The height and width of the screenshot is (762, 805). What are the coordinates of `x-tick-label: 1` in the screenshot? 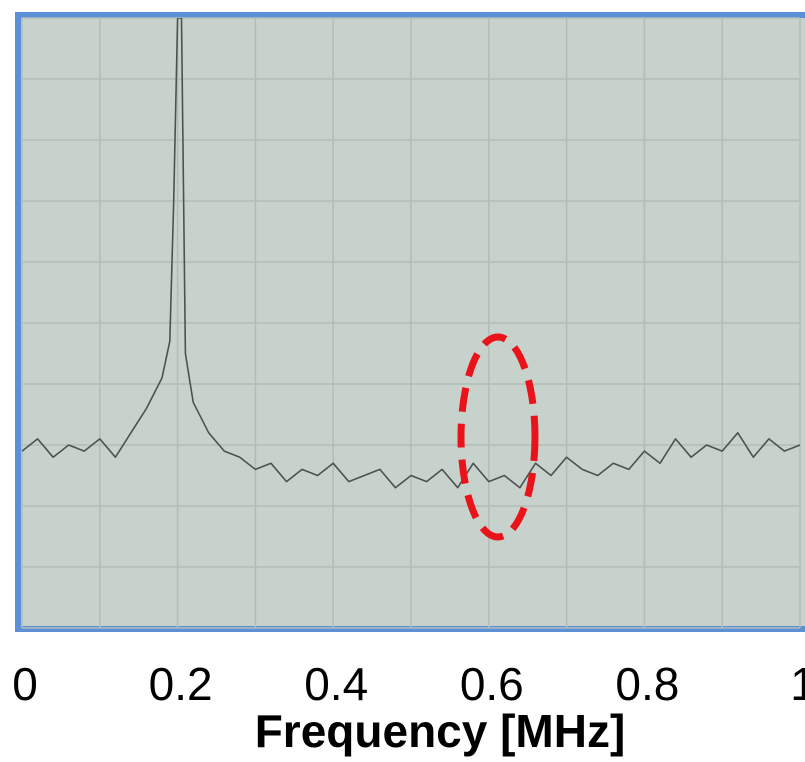 It's located at (797, 684).